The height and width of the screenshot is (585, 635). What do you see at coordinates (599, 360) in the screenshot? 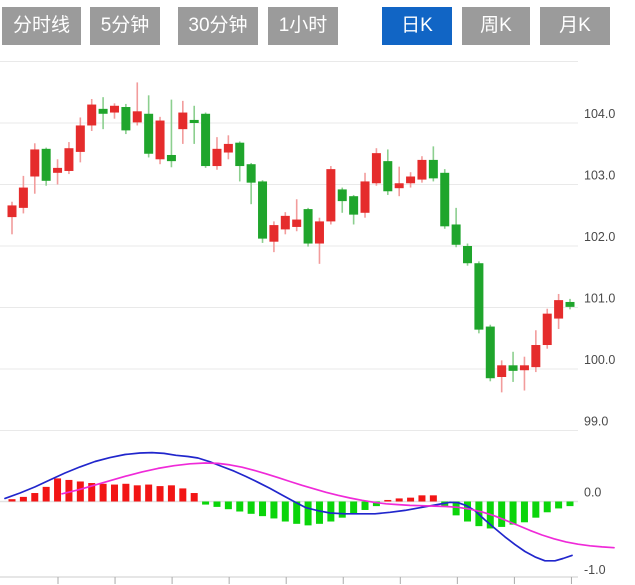
I see `svg-text: 100.0` at bounding box center [599, 360].